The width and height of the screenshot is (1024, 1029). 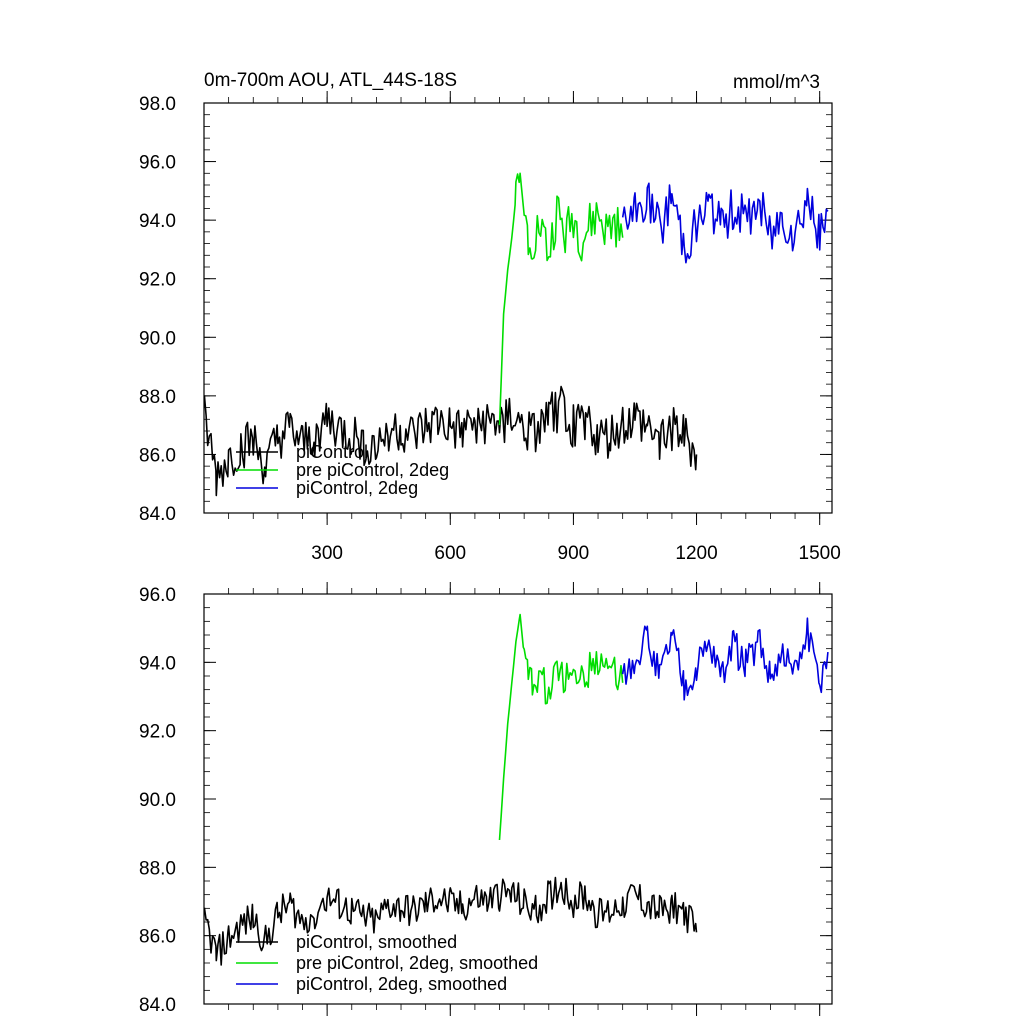 I want to click on x-tick-label: 900, so click(x=574, y=553).